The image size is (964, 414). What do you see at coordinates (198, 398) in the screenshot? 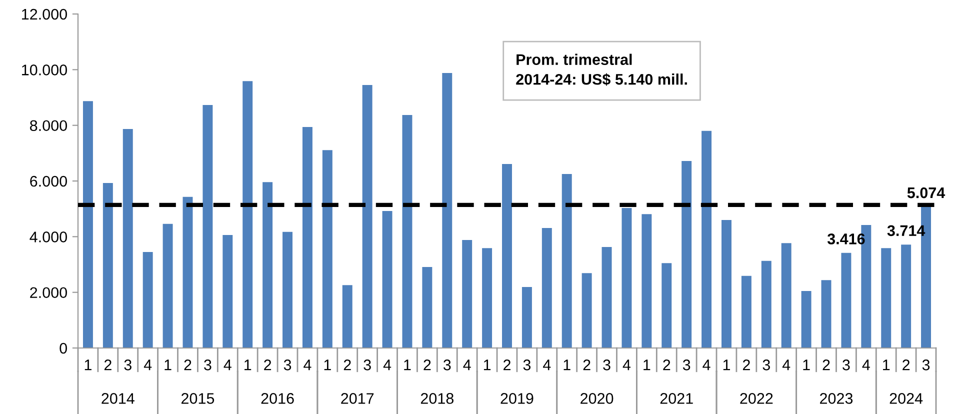
I see `text: 2015` at bounding box center [198, 398].